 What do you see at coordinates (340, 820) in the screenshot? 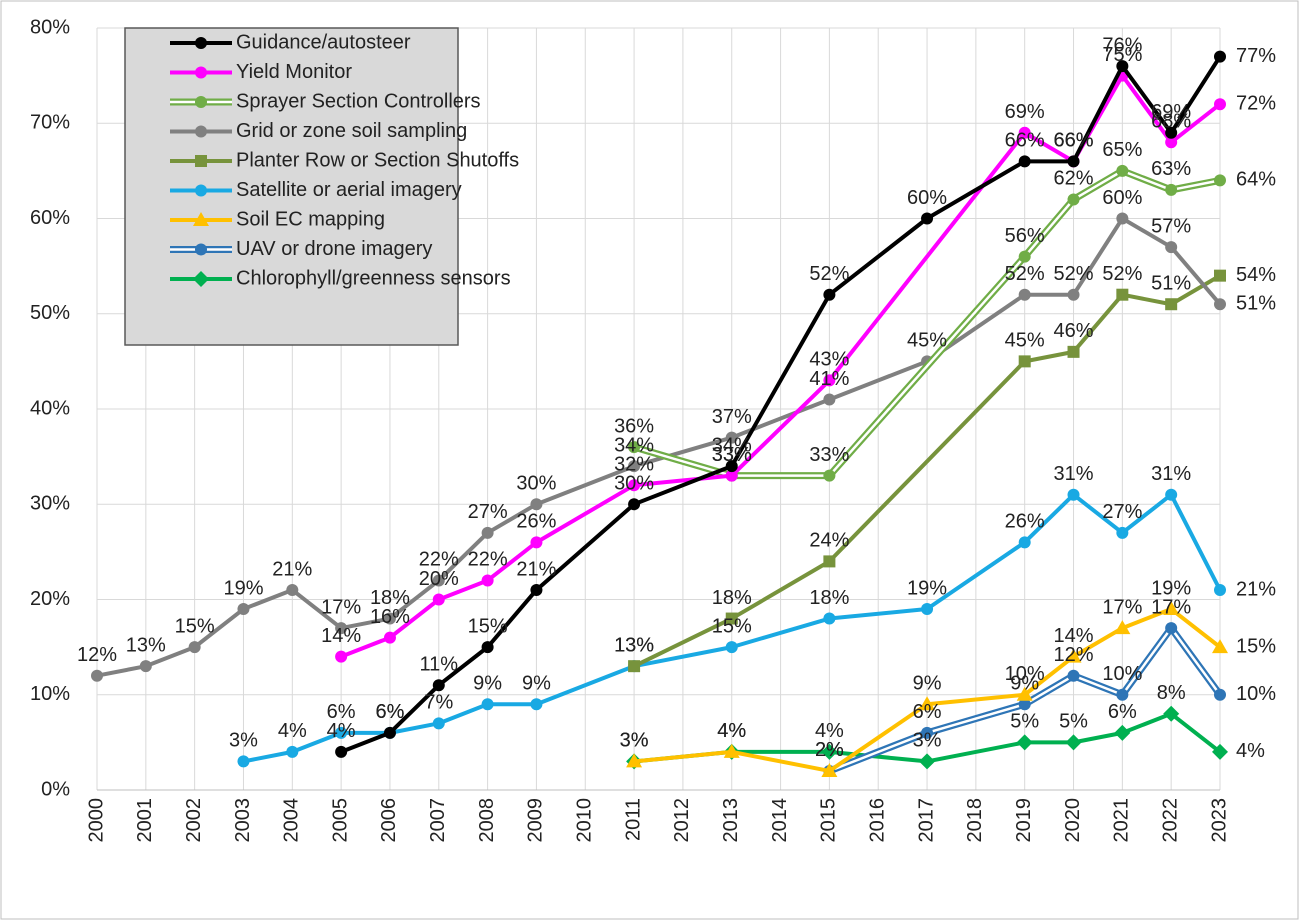
I see `x-tick-label: 2005` at bounding box center [340, 820].